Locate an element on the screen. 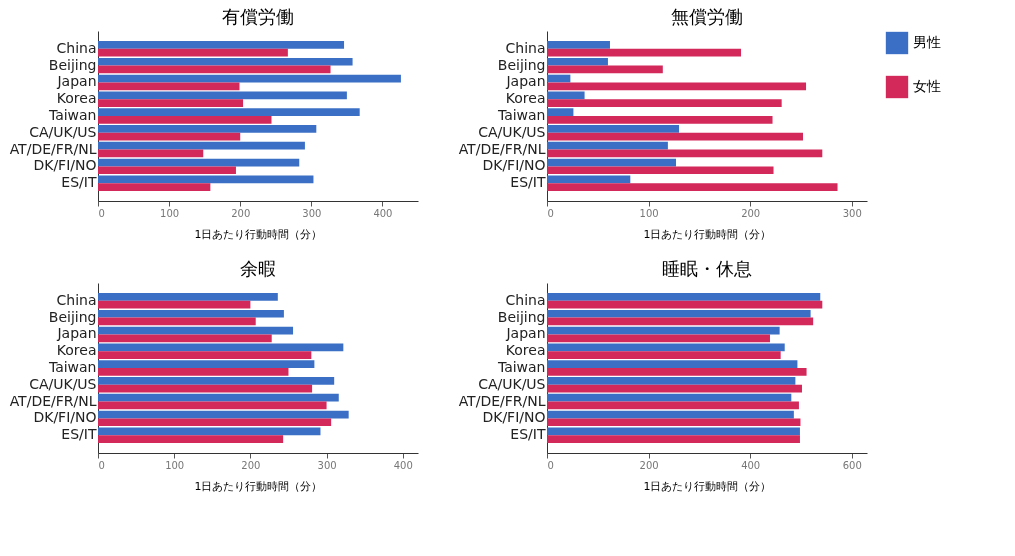 The image size is (1015, 556). legend-label: 女性 is located at coordinates (927, 86).